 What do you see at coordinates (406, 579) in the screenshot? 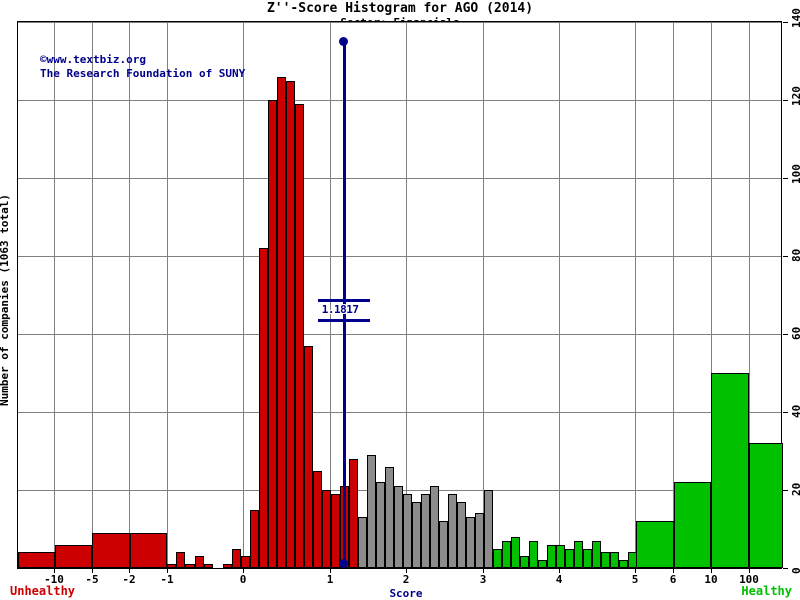
I see `x-axis-tick-label: 2` at bounding box center [406, 579].